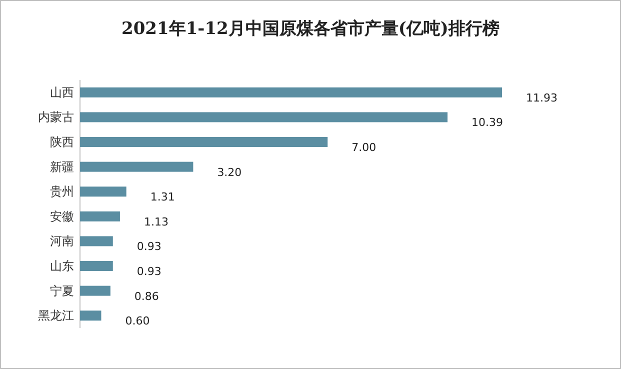 The height and width of the screenshot is (369, 621). I want to click on y-tick-label: 贵州, so click(62, 191).